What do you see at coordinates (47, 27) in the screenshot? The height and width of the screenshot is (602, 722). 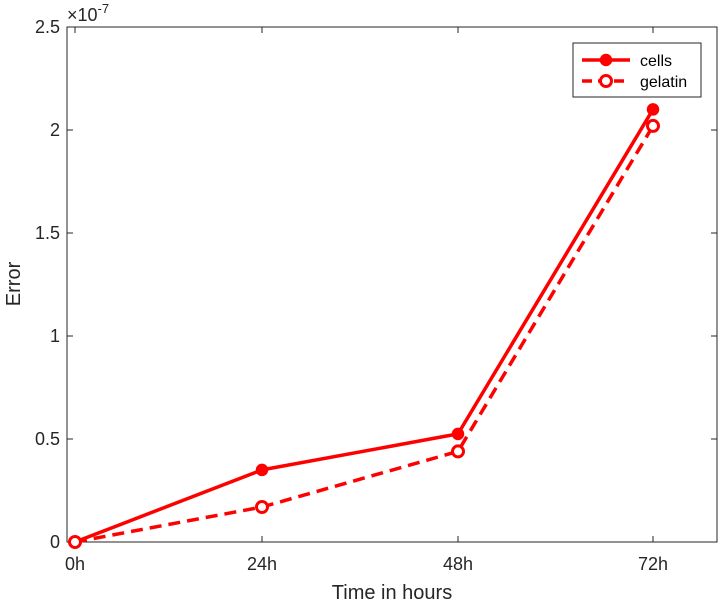 I see `y-tick-label: 2.5` at bounding box center [47, 27].